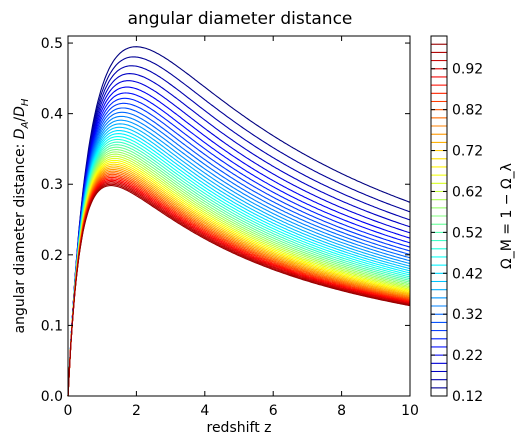 The image size is (527, 442). Describe the element at coordinates (467, 315) in the screenshot. I see `colorbar-tick-label: 0.32` at that location.